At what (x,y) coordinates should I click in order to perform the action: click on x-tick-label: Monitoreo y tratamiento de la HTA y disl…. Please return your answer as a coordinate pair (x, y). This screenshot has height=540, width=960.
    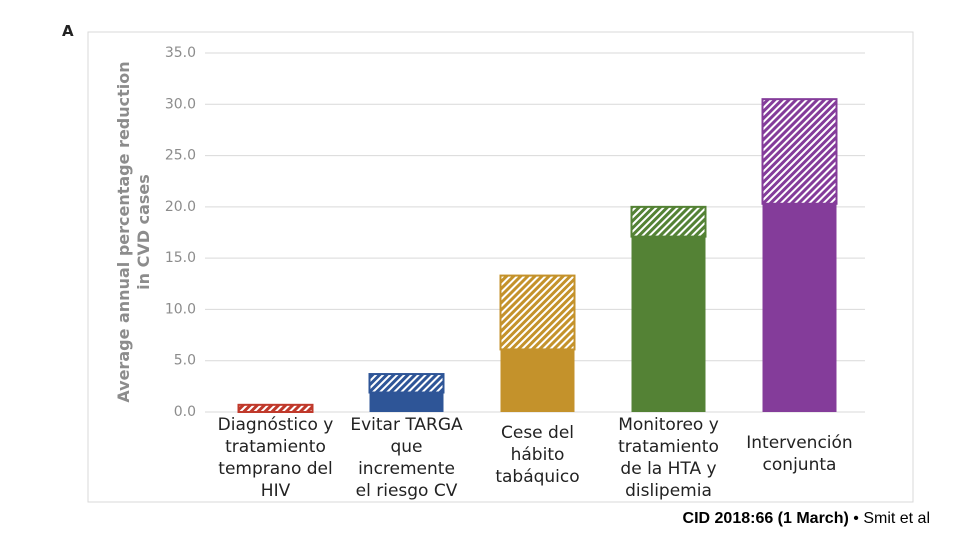
    Looking at the image, I should click on (668, 458).